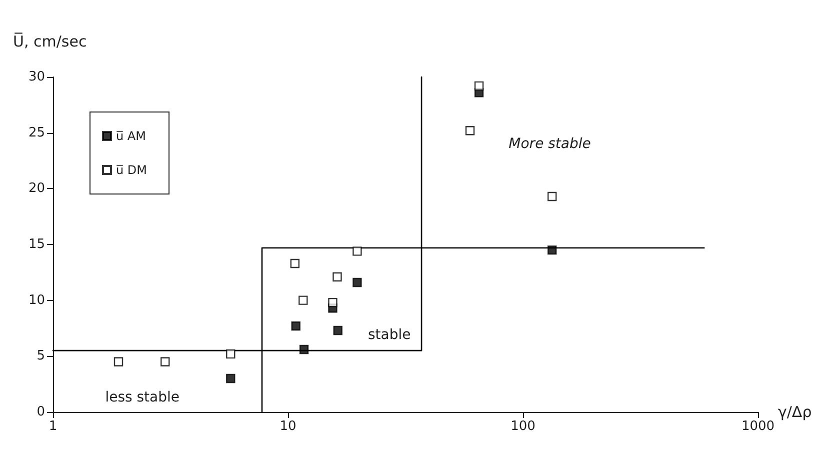 The width and height of the screenshot is (826, 450). What do you see at coordinates (36, 188) in the screenshot?
I see `y-tick-label: 20` at bounding box center [36, 188].